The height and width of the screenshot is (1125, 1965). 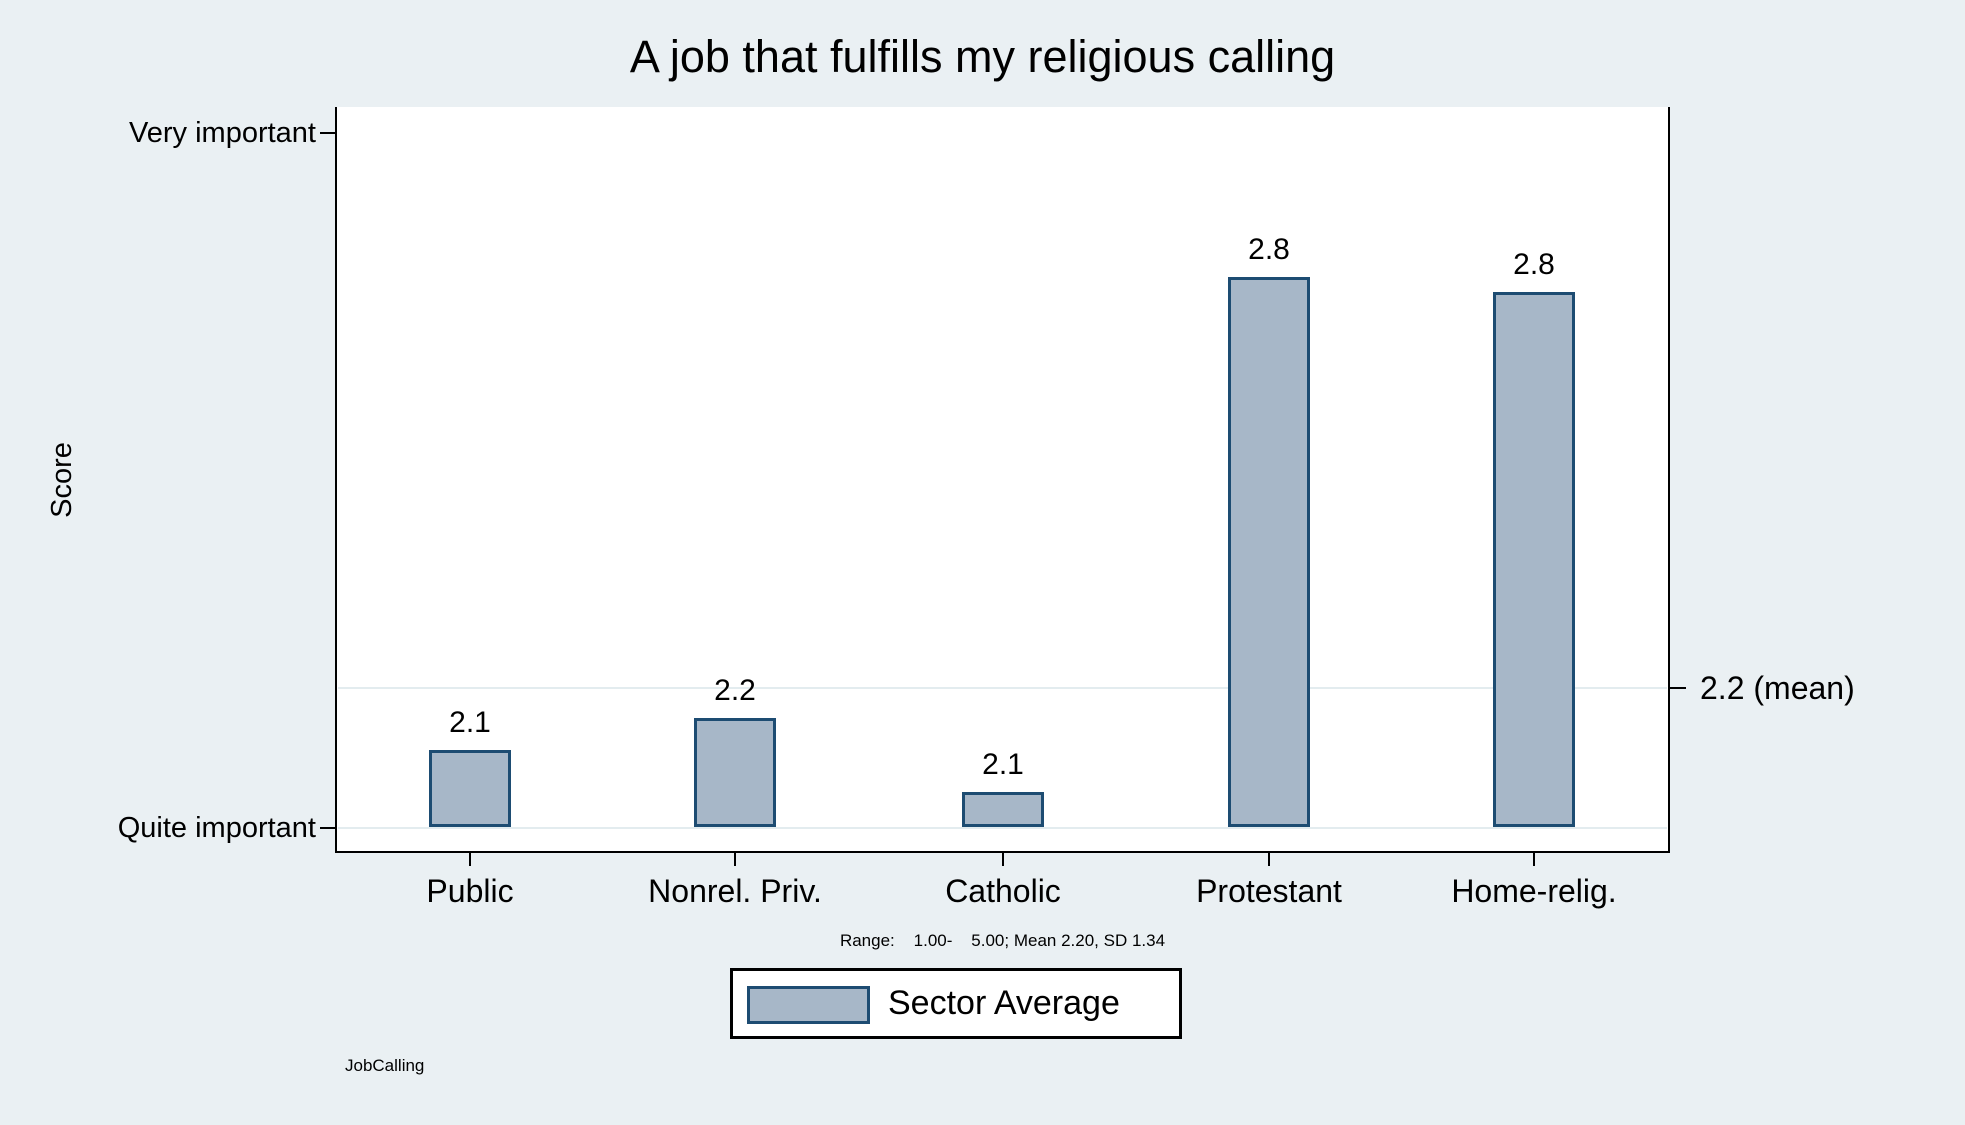 What do you see at coordinates (216, 828) in the screenshot?
I see `y-tick-label: Quite important` at bounding box center [216, 828].